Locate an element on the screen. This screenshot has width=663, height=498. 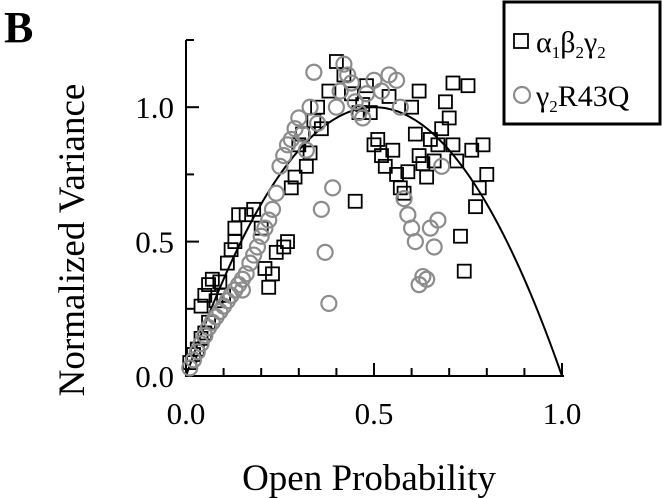
x-tick-label: 0.5 is located at coordinates (374, 413).